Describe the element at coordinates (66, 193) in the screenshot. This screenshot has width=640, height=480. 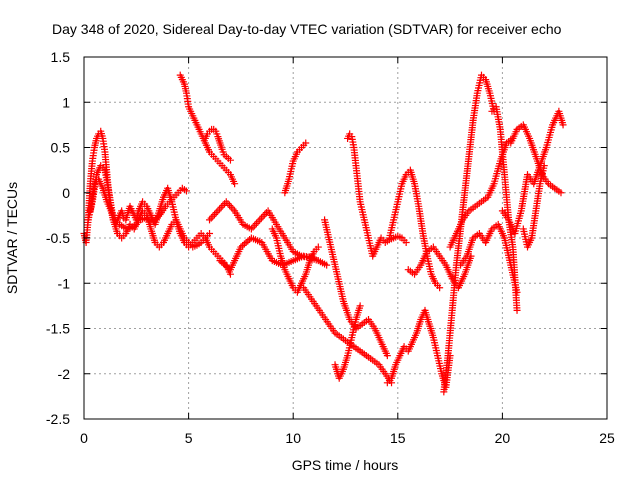
I see `y-tick-label: 0` at that location.